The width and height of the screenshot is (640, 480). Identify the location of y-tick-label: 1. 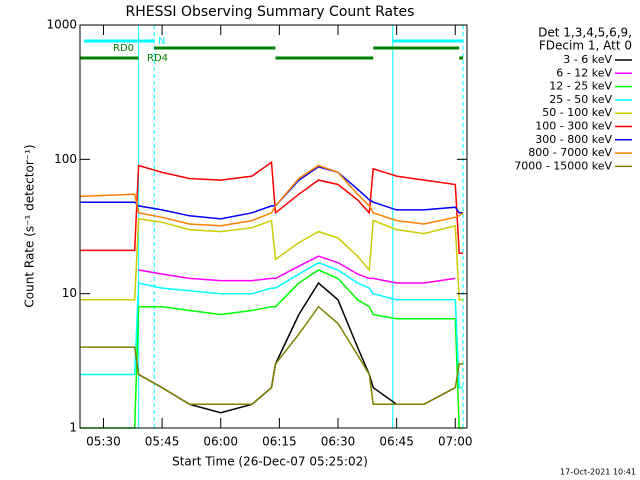
(73, 428).